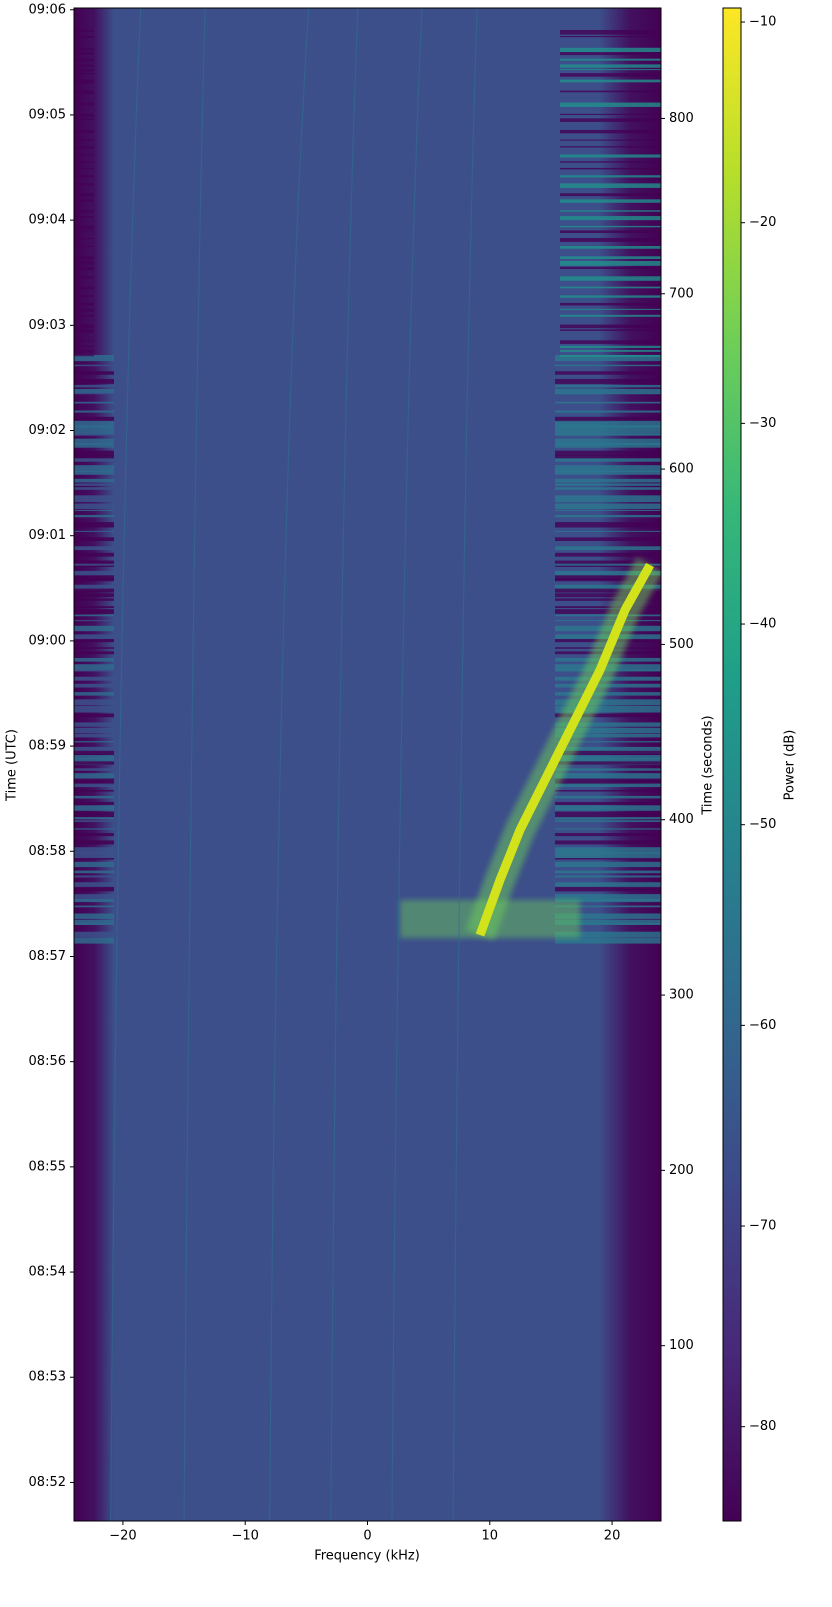 The image size is (832, 1607). I want to click on y2-tick-label: 100, so click(681, 1345).